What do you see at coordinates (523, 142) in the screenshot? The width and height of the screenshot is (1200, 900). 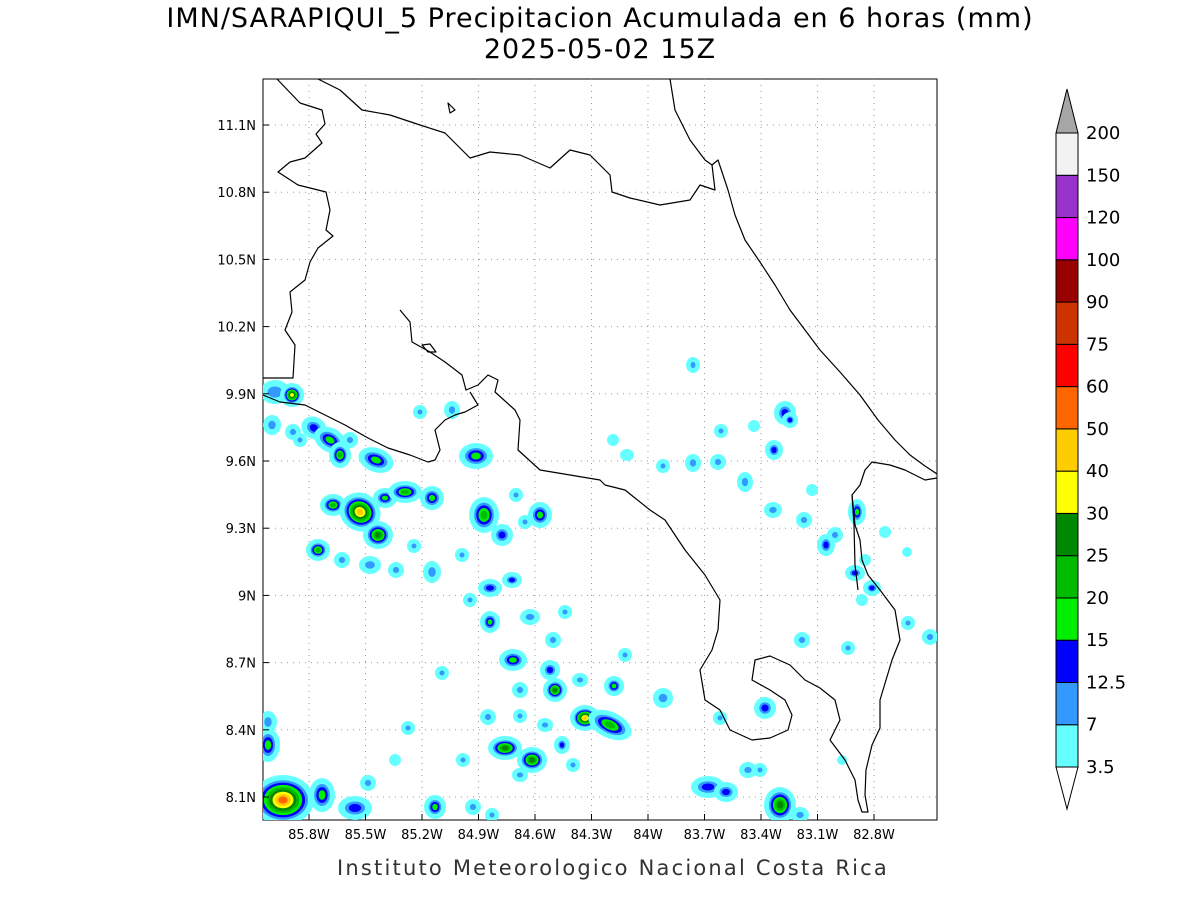 I see `nicaragua-lake-shore` at bounding box center [523, 142].